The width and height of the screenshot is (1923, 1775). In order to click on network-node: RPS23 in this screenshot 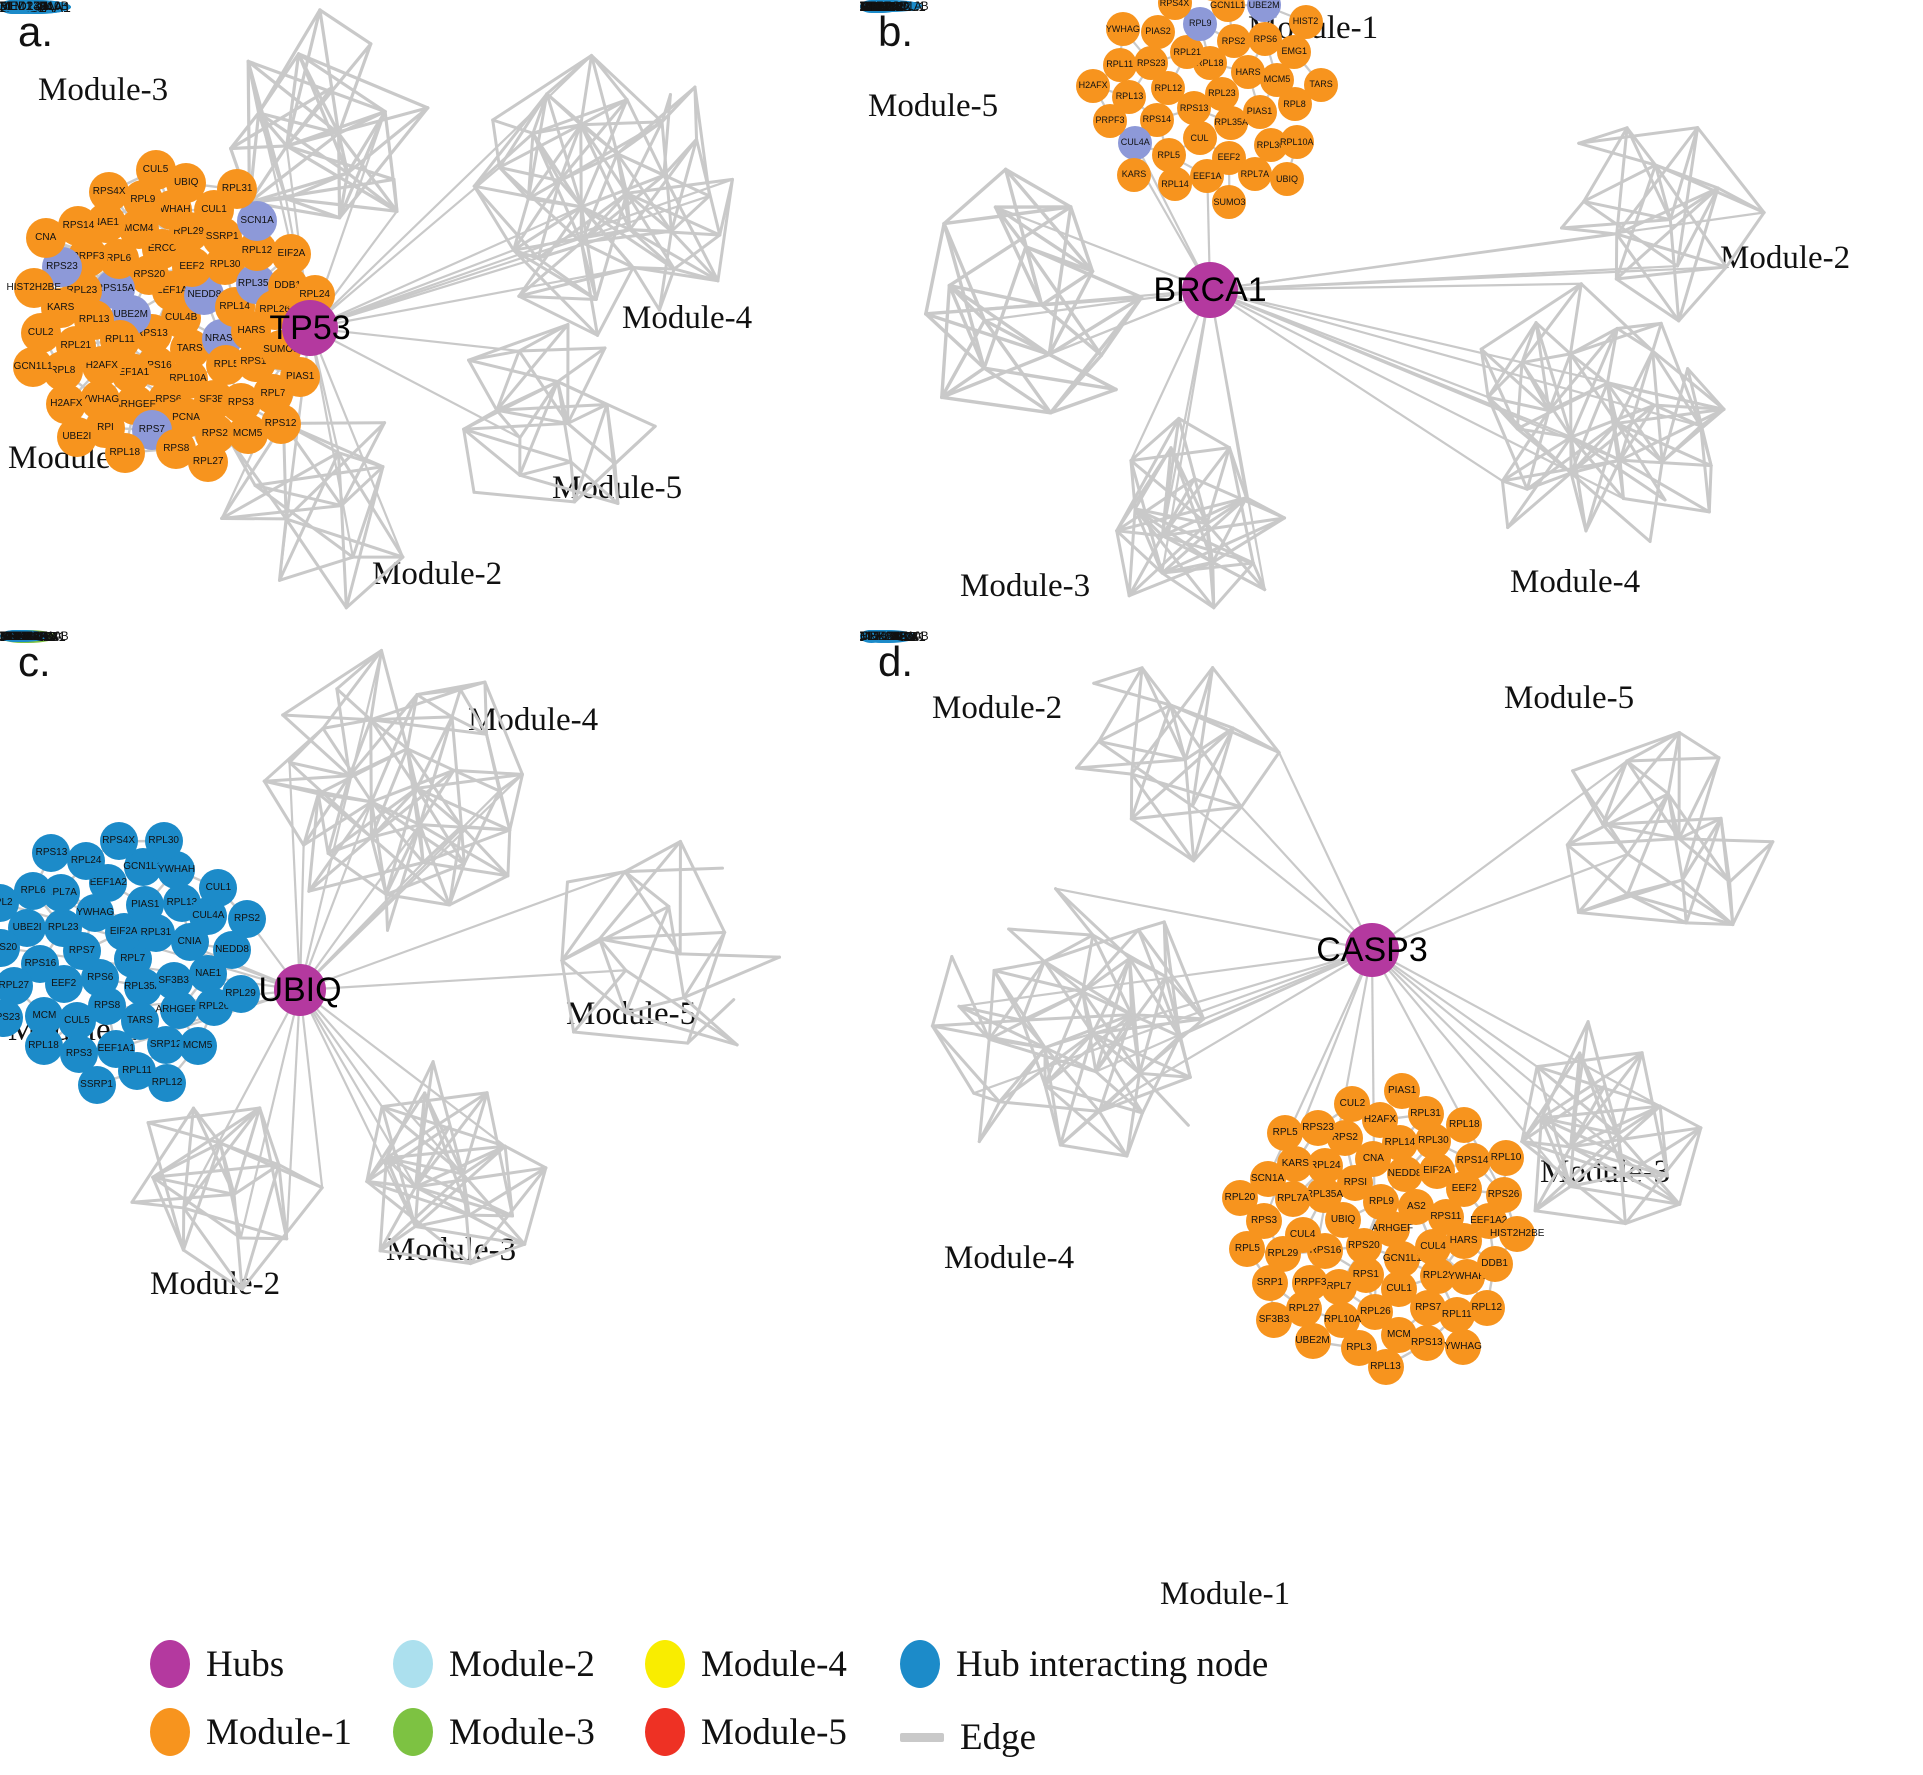, I will do `click(1318, 1127)`.